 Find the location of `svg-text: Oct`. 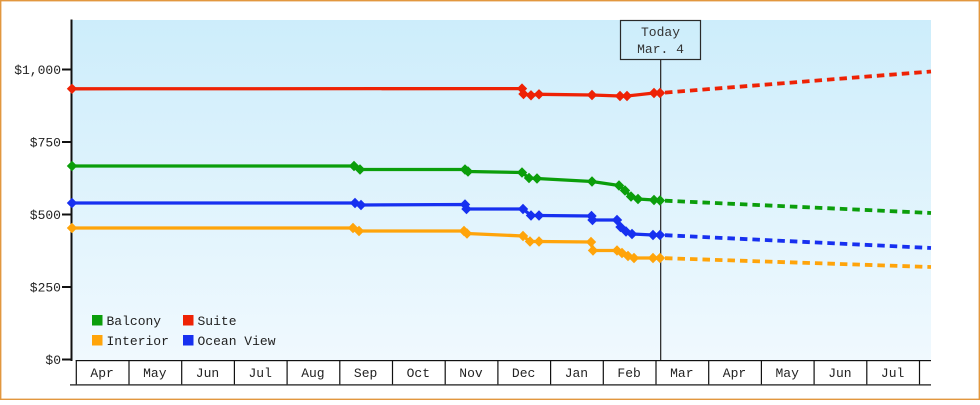

svg-text: Oct is located at coordinates (418, 373).